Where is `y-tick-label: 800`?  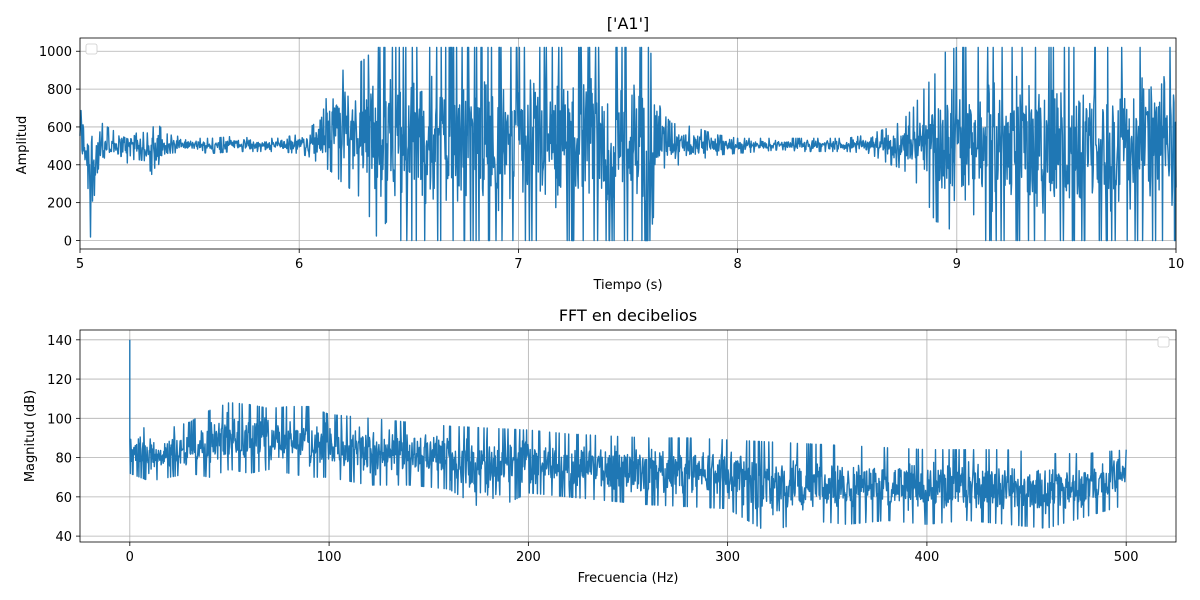
y-tick-label: 800 is located at coordinates (59, 90).